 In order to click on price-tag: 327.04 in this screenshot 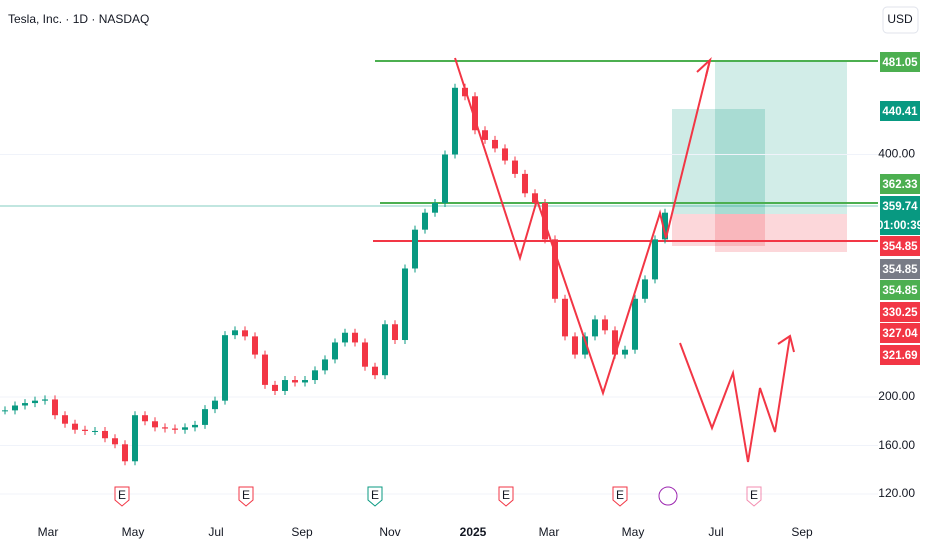, I will do `click(900, 333)`.